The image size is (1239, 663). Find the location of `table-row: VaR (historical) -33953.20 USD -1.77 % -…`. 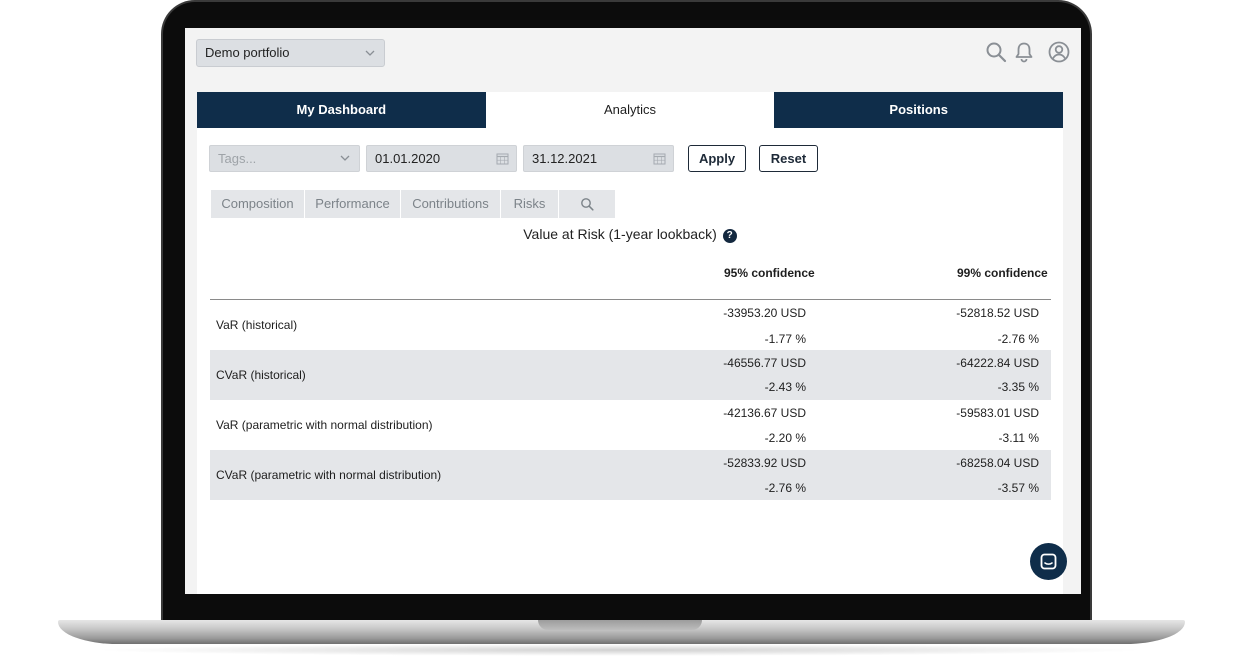

table-row: VaR (historical) -33953.20 USD -1.77 % -… is located at coordinates (630, 325).